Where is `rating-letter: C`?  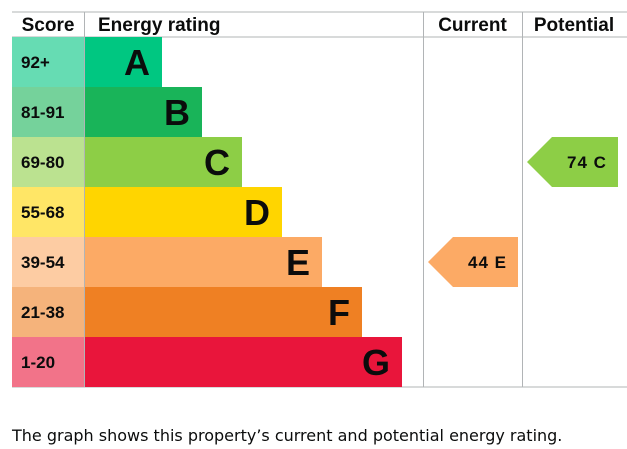 rating-letter: C is located at coordinates (217, 162).